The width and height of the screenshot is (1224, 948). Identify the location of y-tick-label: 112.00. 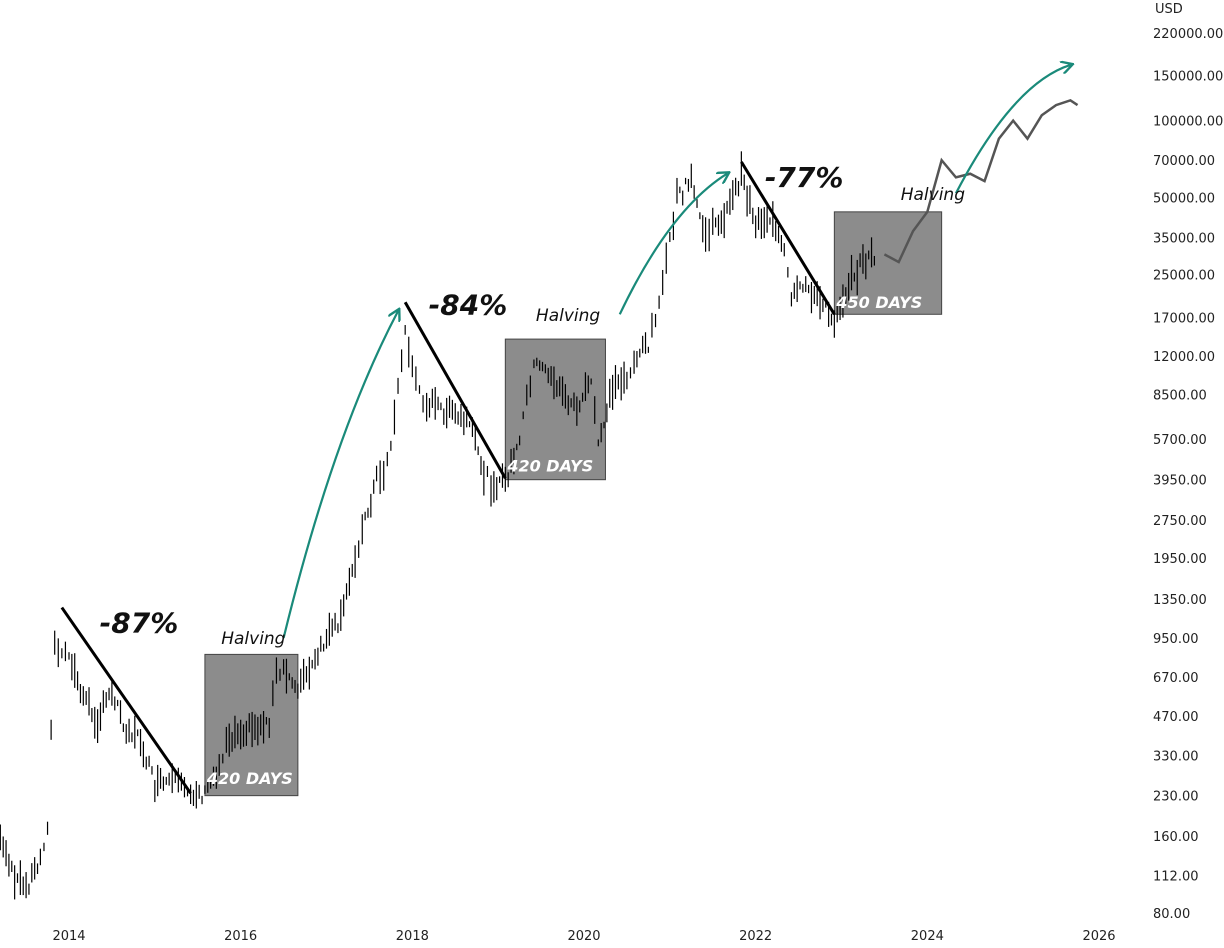
(1176, 877).